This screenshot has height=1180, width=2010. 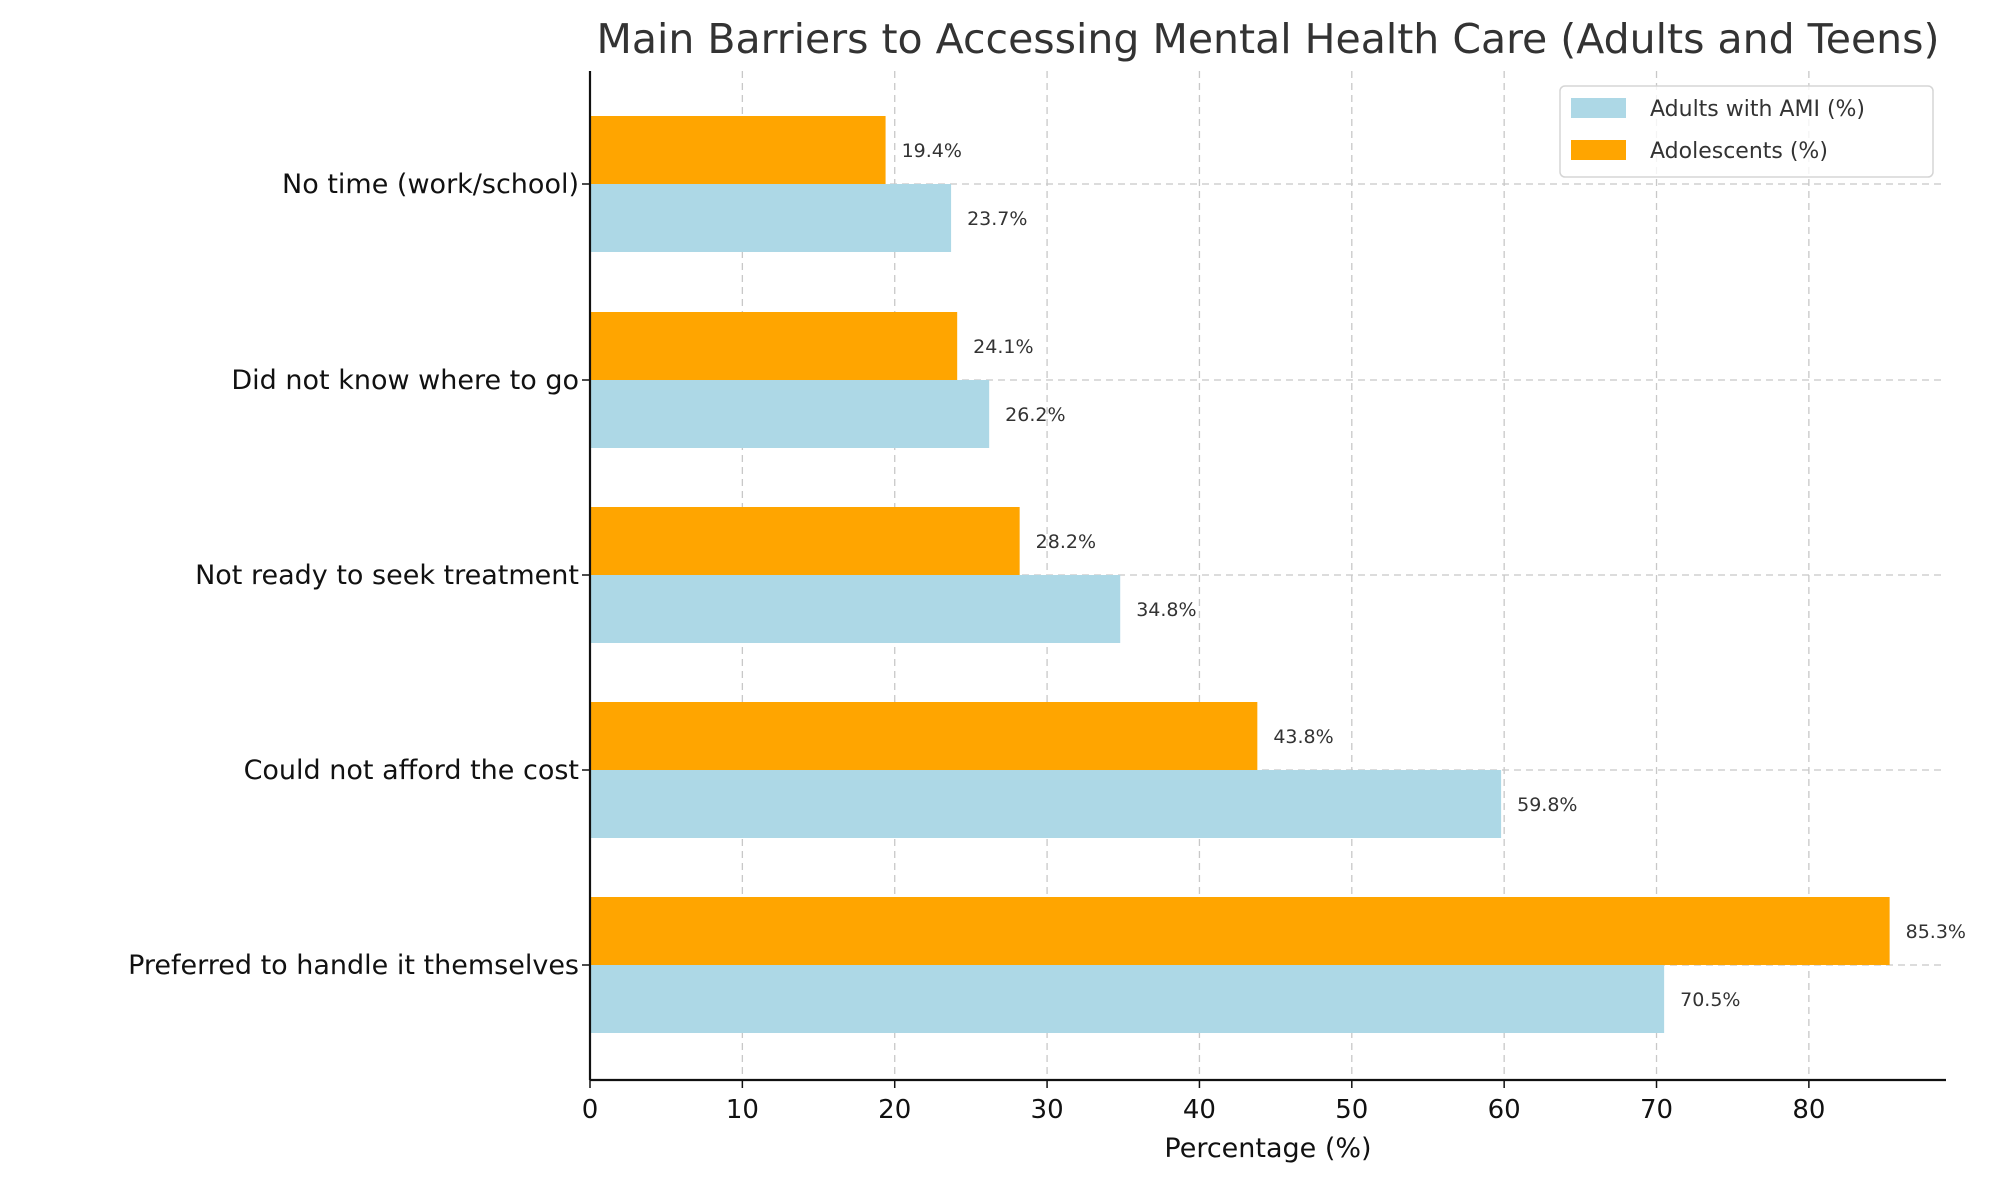 I want to click on x-tick-label: 60, so click(x=1504, y=1110).